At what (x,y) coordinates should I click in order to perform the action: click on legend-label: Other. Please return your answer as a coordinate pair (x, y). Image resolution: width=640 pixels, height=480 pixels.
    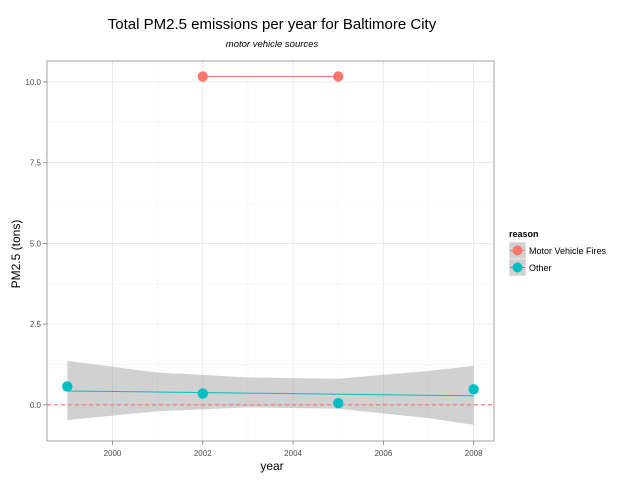
    Looking at the image, I should click on (540, 268).